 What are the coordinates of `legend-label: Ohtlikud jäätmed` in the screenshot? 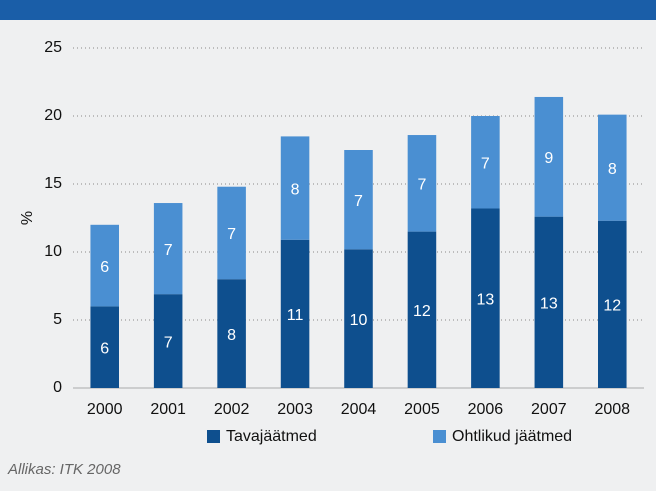 It's located at (512, 436).